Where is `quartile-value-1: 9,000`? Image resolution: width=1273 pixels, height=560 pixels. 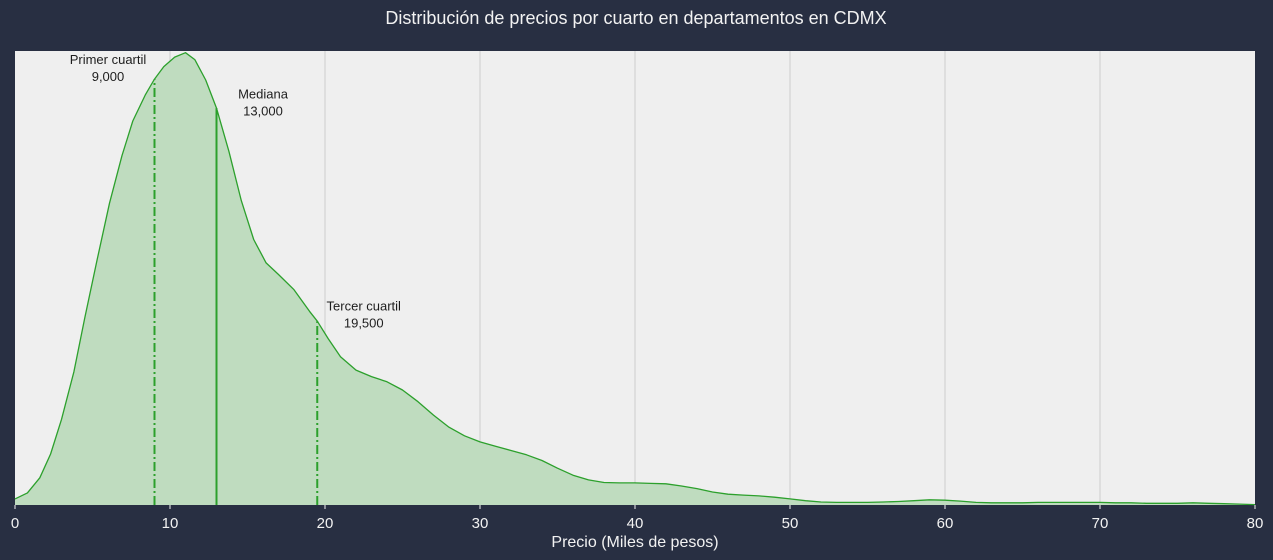 quartile-value-1: 9,000 is located at coordinates (108, 76).